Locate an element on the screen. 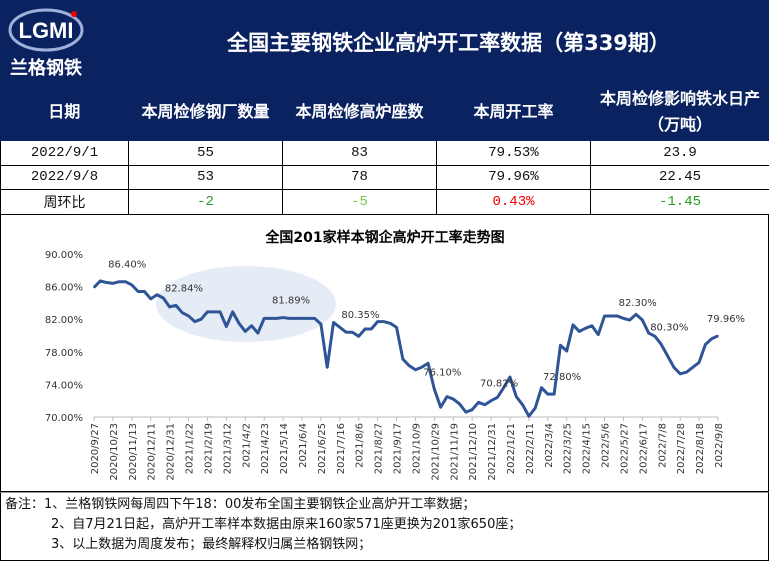 This screenshot has height=561, width=769. x-tick-label: 2022/5/27 is located at coordinates (624, 448).